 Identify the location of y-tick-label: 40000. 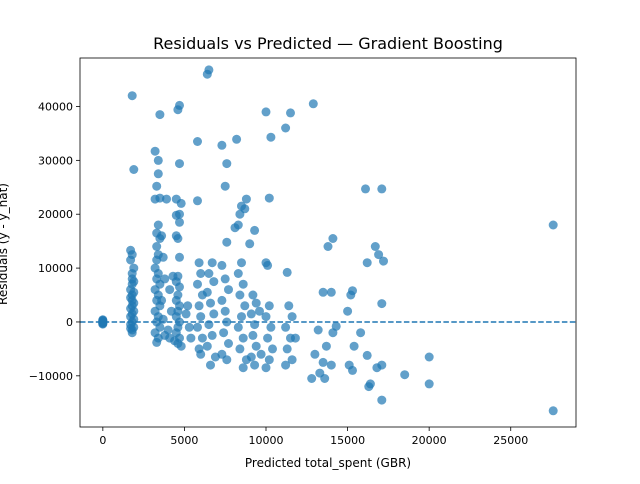
(55, 106).